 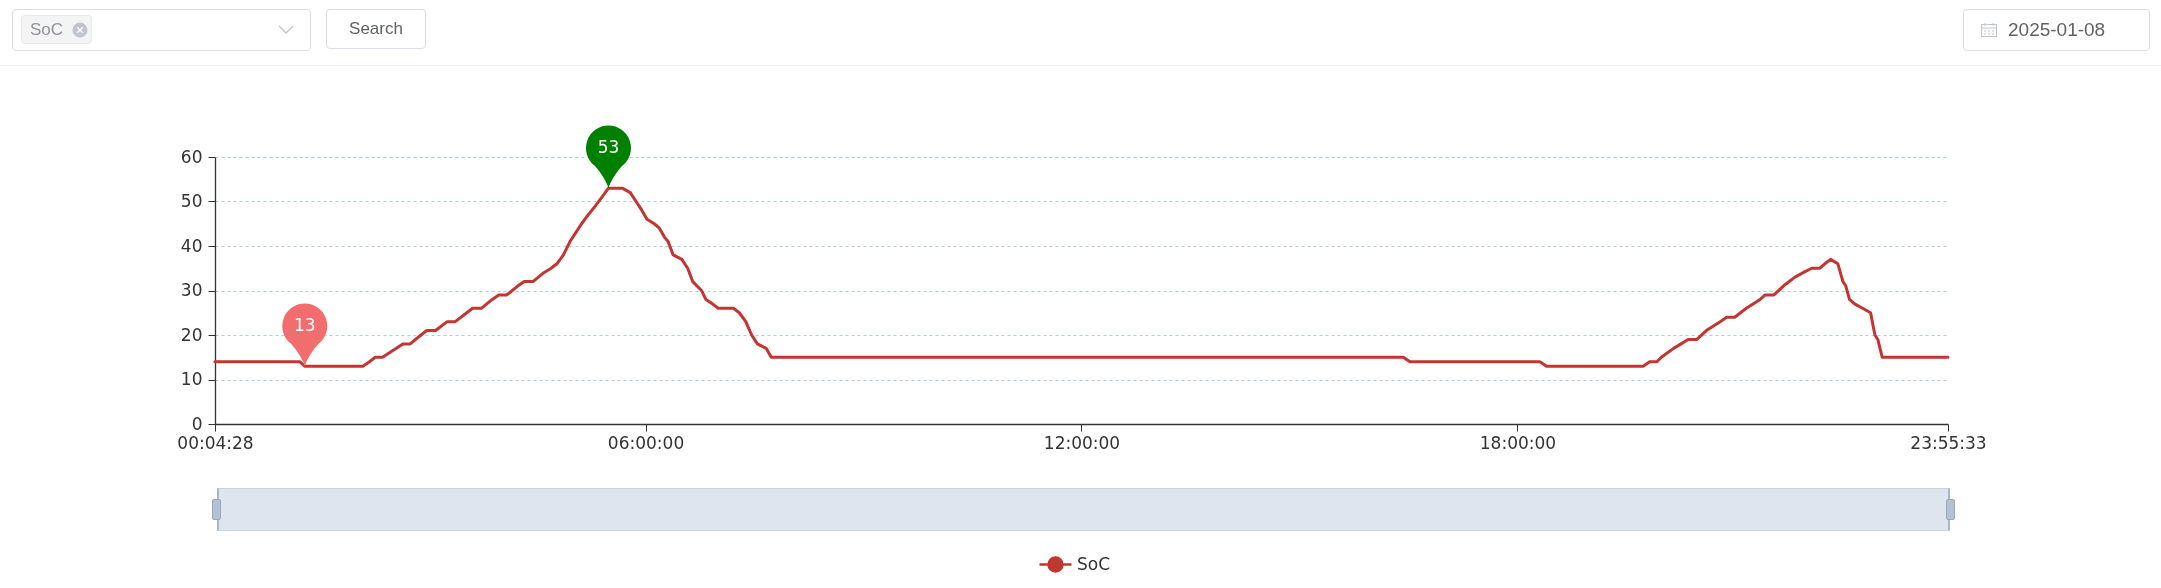 I want to click on text: Search, so click(x=376, y=29).